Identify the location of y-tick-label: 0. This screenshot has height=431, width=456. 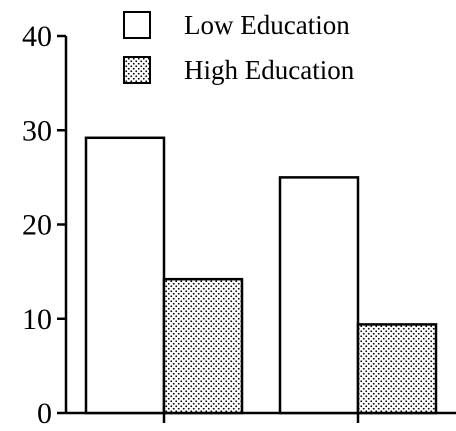
(44, 413).